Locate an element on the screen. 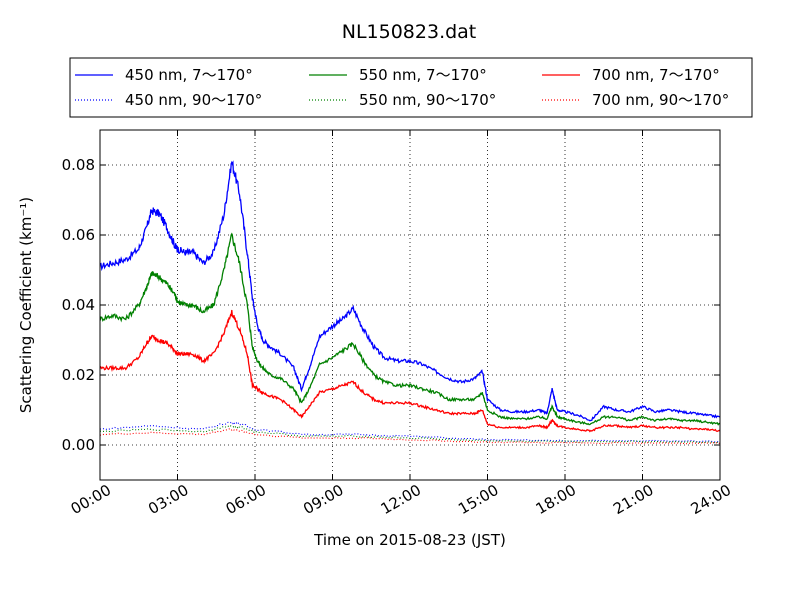 The height and width of the screenshot is (600, 800). legend-label: 700 nm, 7～170° is located at coordinates (656, 75).